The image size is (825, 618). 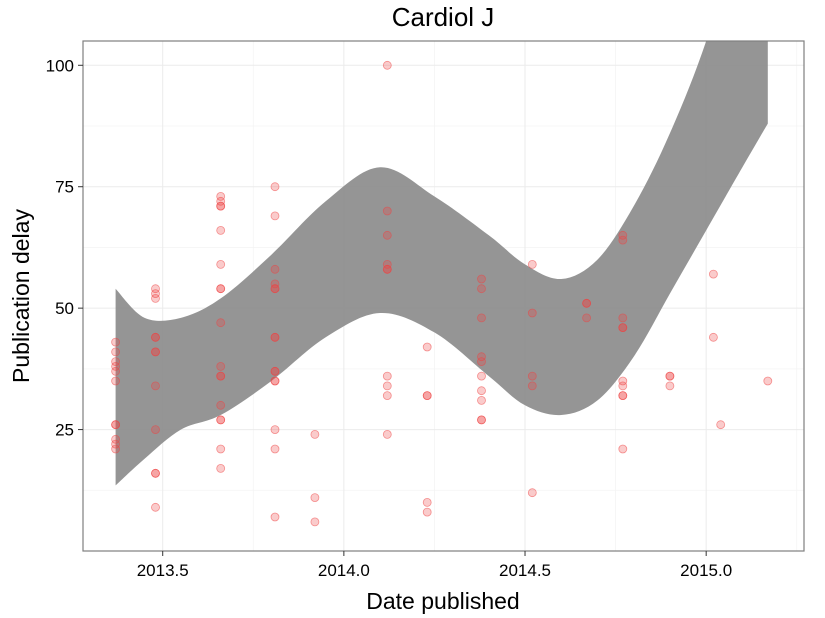 I want to click on x-tick-label: 2015.0, so click(x=706, y=570).